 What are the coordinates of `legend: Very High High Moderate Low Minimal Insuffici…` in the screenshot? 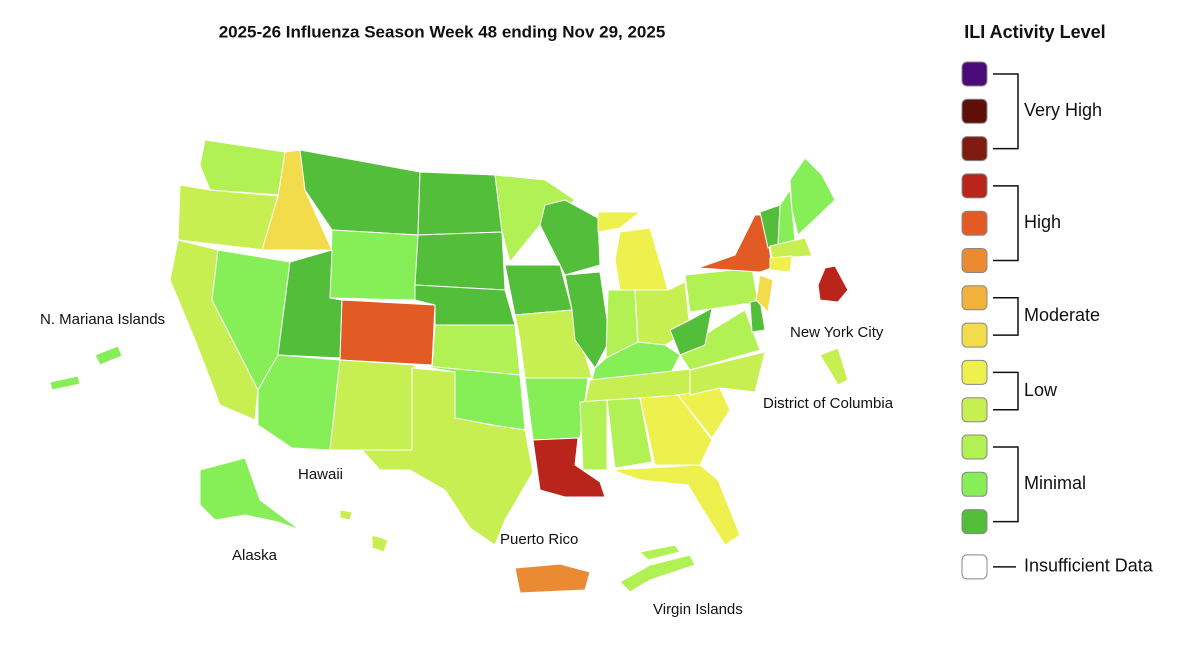 It's located at (1057, 320).